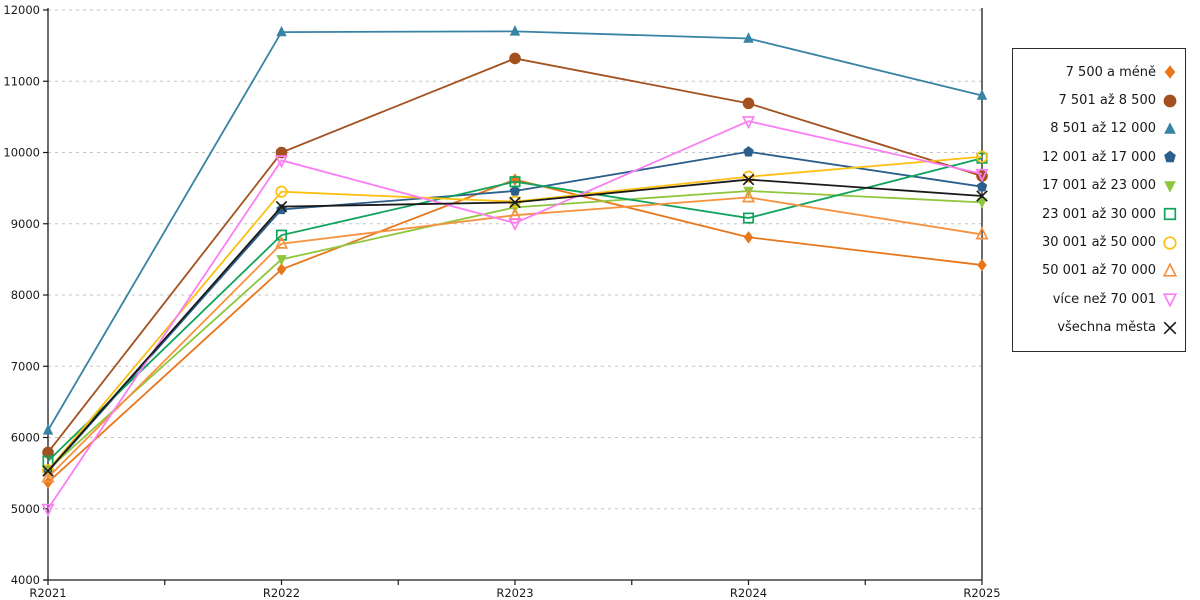  Describe the element at coordinates (1098, 243) in the screenshot. I see `legend-label: 30 001 až 50 000` at that location.